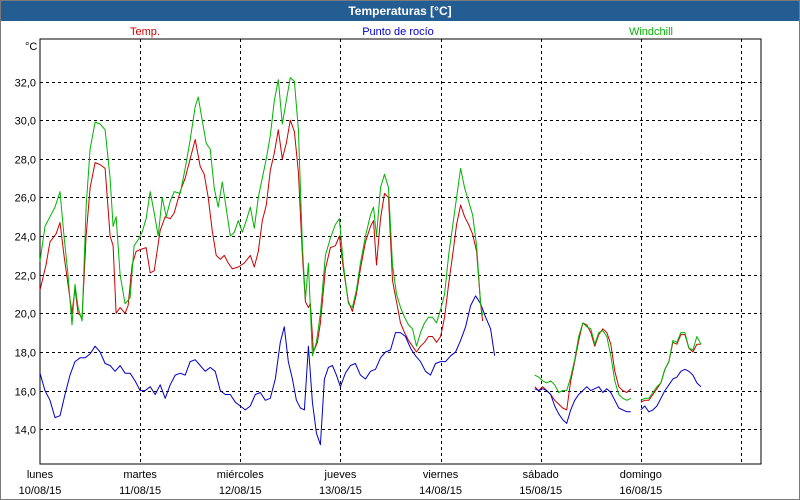 The image size is (800, 500). I want to click on y-tick-label: 24,0, so click(25, 238).